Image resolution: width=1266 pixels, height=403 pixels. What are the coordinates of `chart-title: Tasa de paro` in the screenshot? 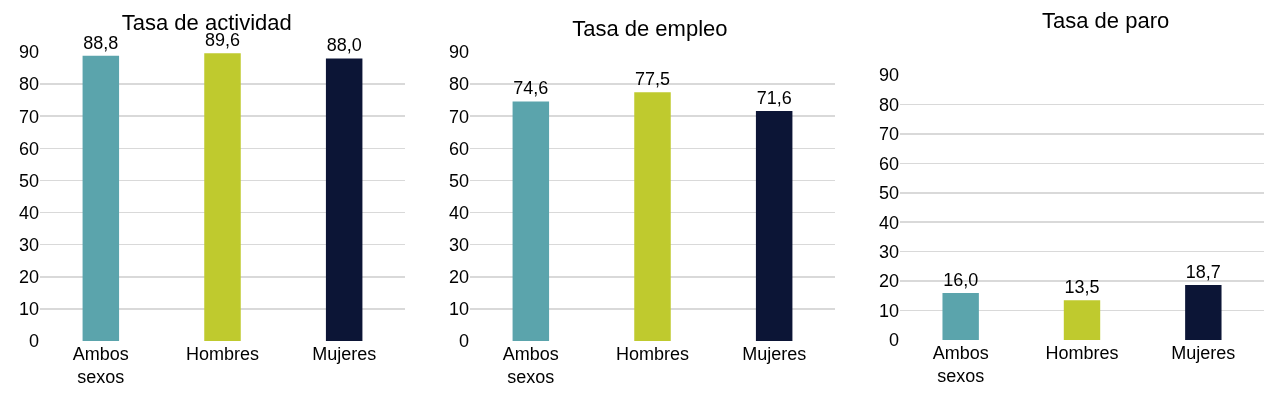 It's located at (1106, 20).